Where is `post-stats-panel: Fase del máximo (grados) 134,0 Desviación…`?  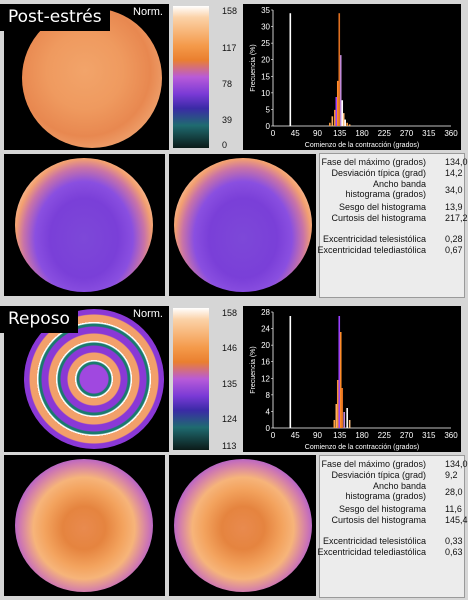
post-stats-panel: Fase del máximo (grados) 134,0 Desviación… is located at coordinates (392, 225).